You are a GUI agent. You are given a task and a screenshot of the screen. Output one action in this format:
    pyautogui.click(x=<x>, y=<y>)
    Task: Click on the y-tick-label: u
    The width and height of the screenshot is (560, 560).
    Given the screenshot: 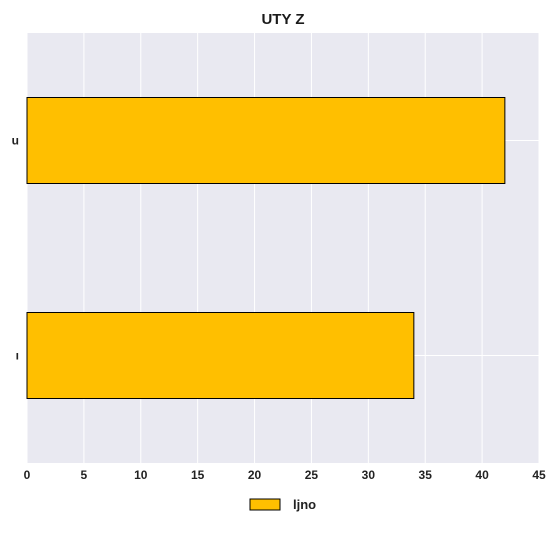 What is the action you would take?
    pyautogui.click(x=15, y=141)
    